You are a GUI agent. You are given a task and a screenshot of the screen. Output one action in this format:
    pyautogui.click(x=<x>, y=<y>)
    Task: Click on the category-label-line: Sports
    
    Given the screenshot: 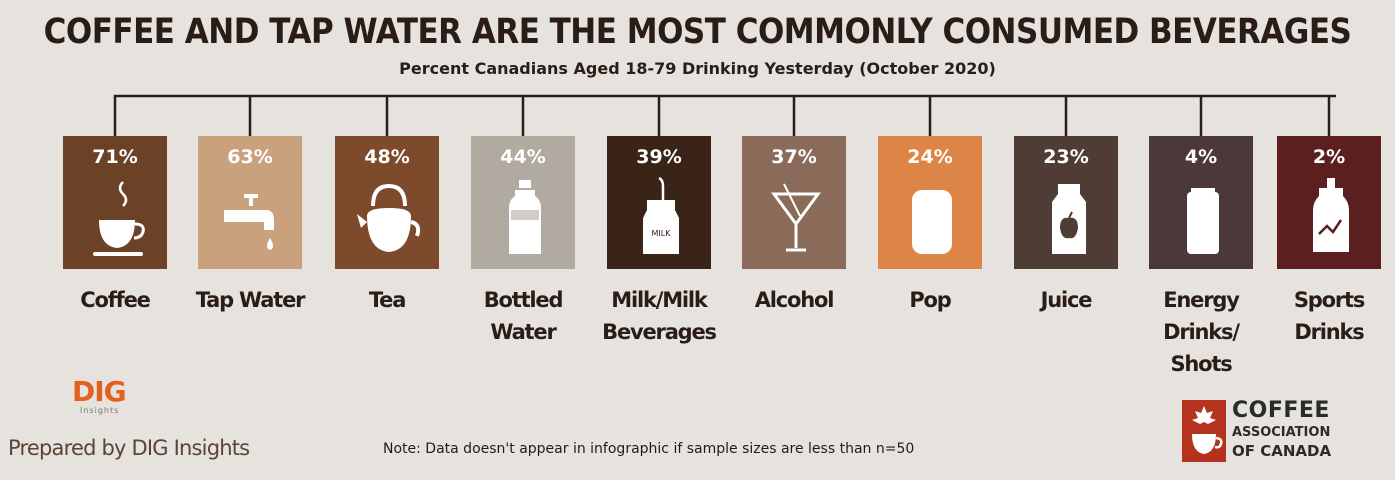 What is the action you would take?
    pyautogui.click(x=1329, y=300)
    